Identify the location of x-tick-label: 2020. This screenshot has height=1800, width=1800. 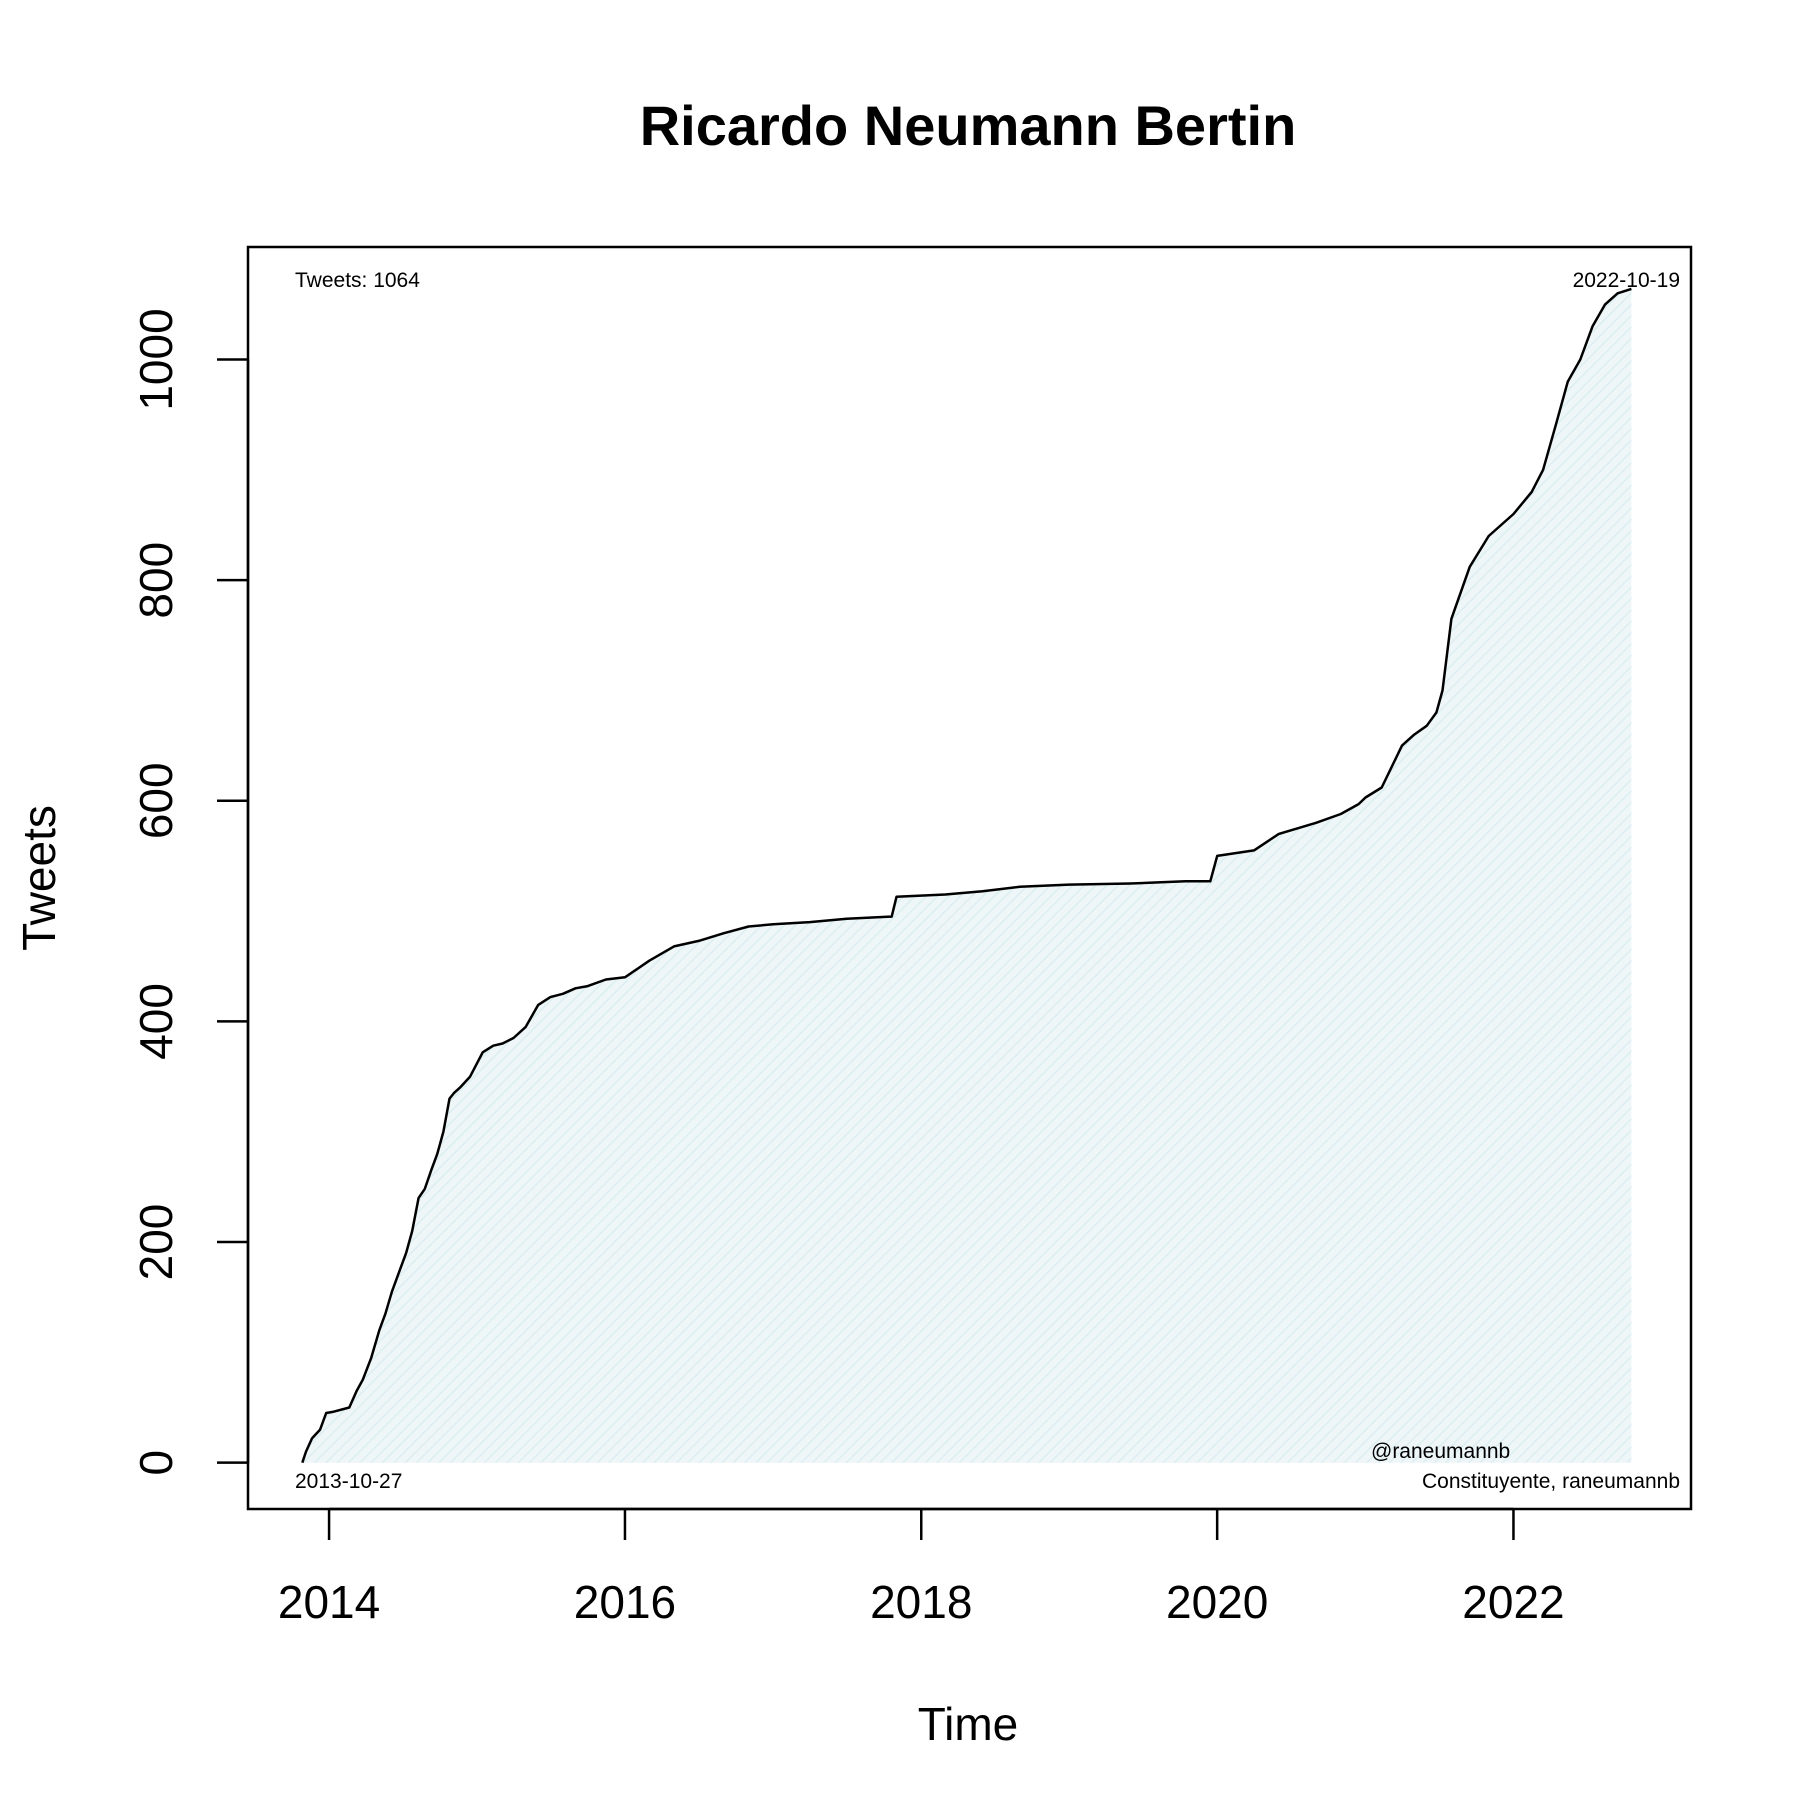
(1217, 1602).